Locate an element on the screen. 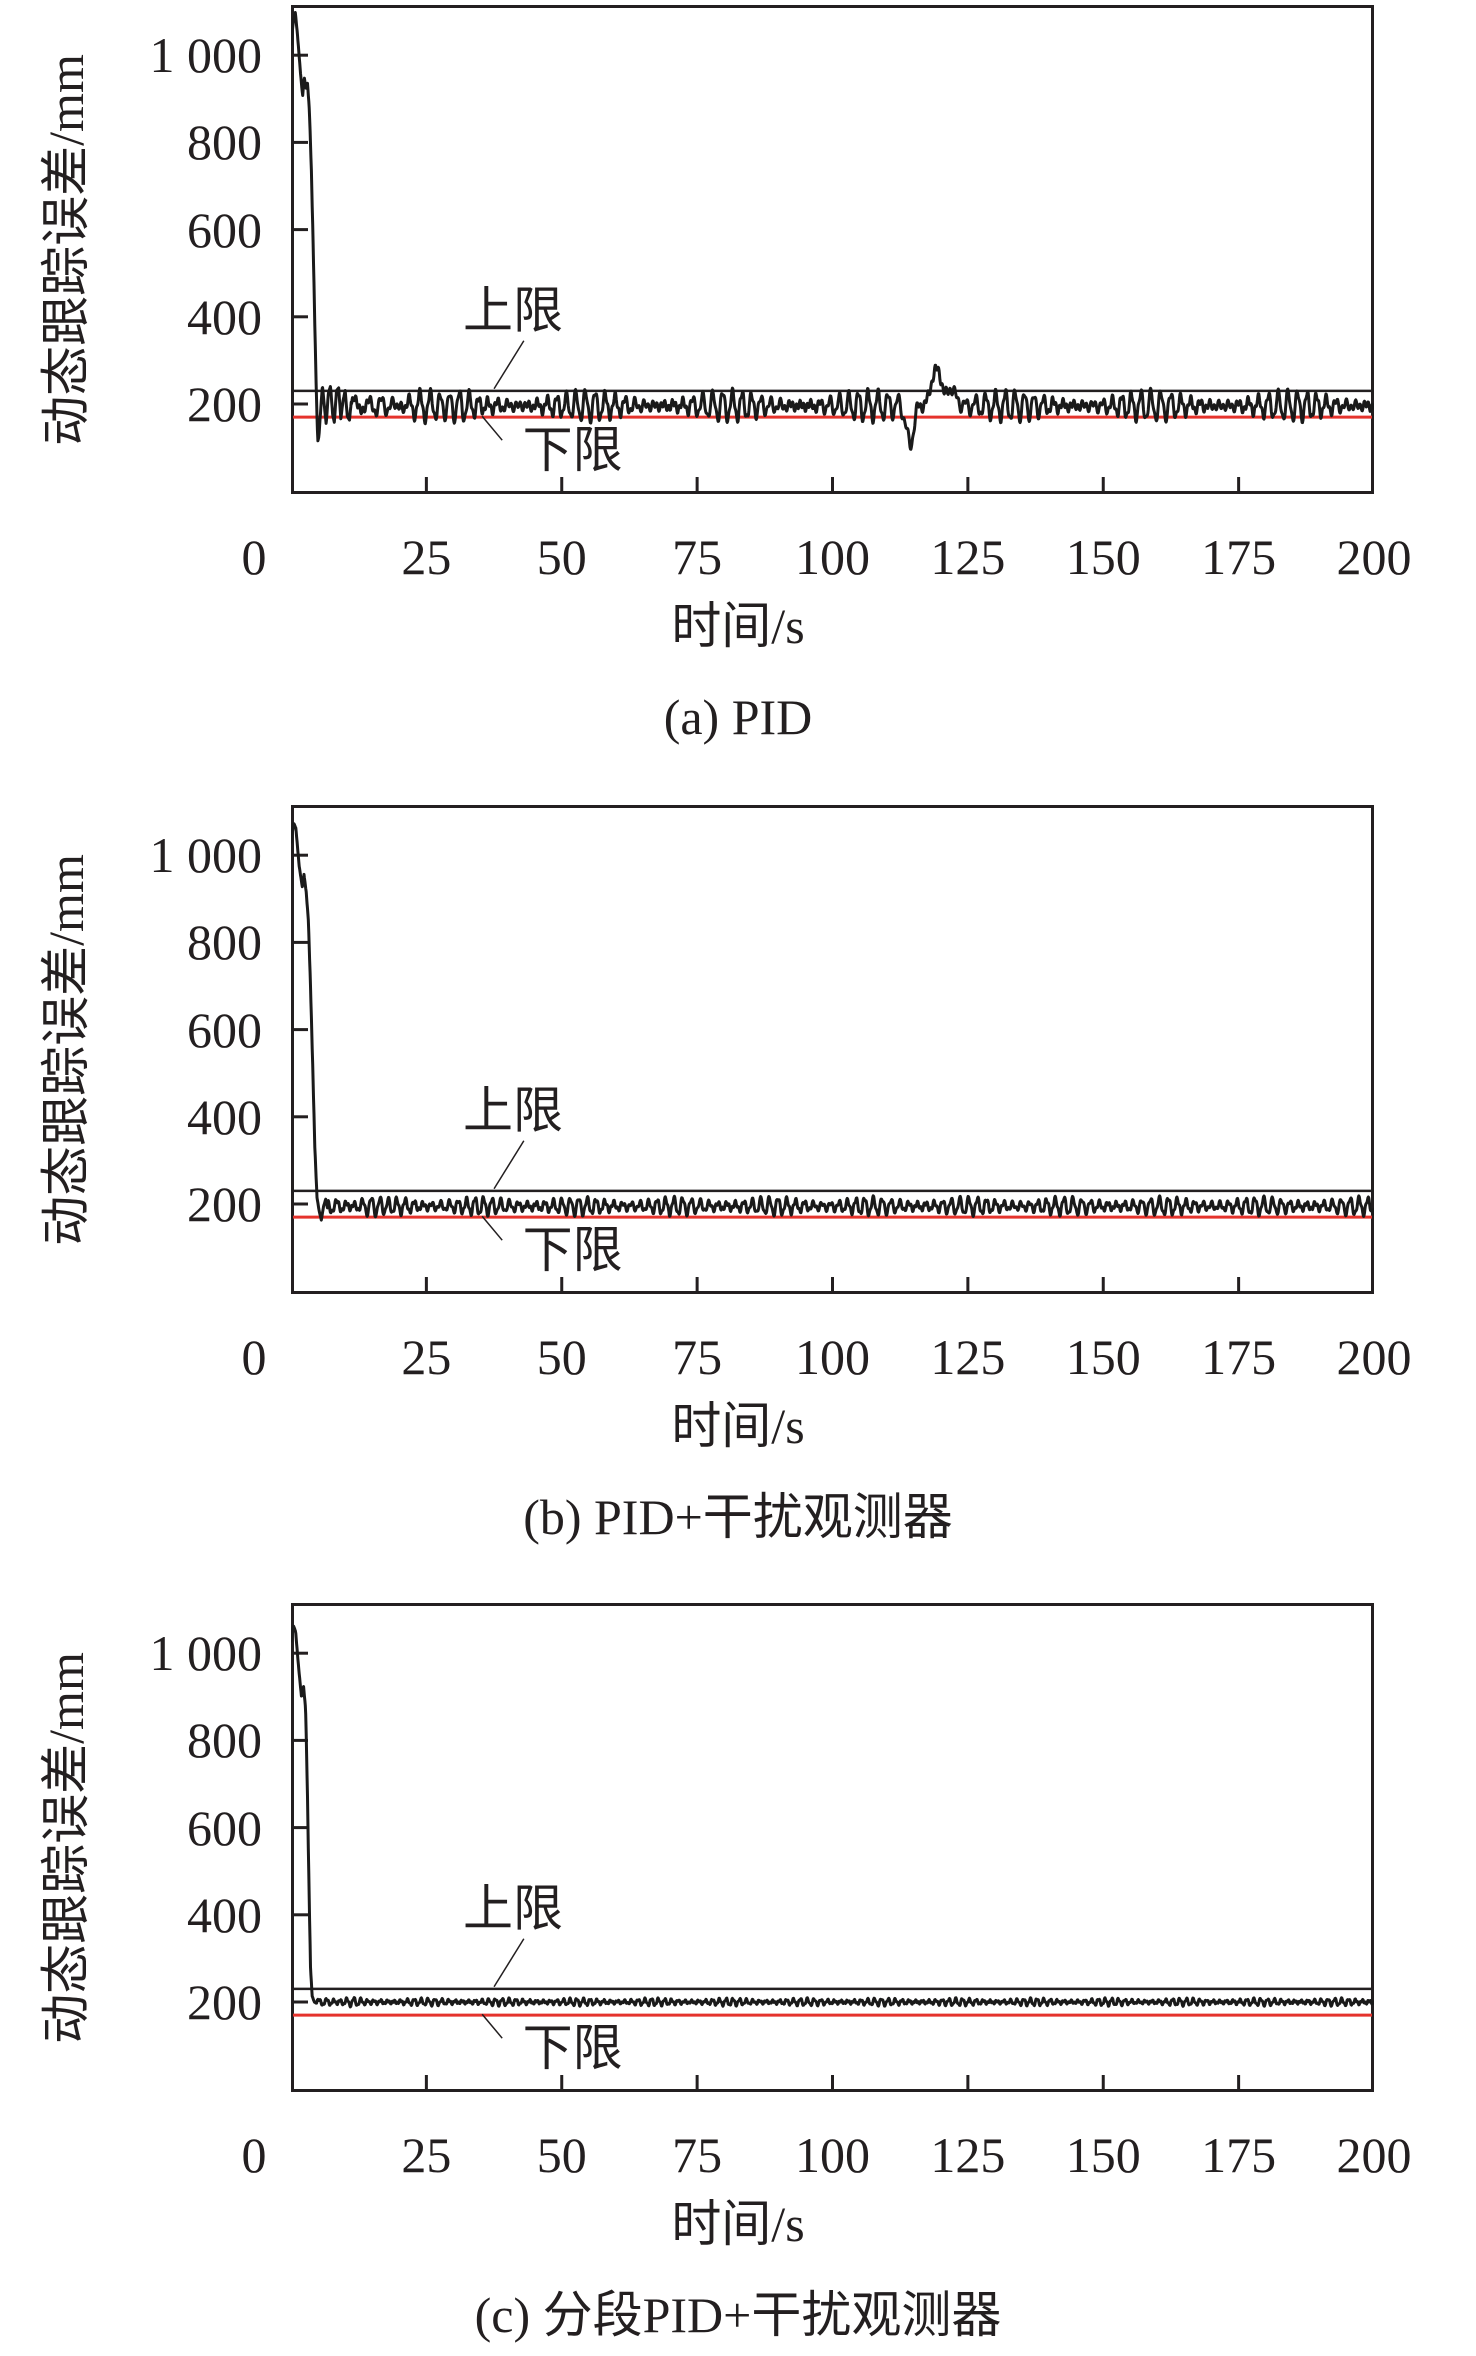  chart-caption: (c) 分段PID+干扰观测器 is located at coordinates (738, 2315).